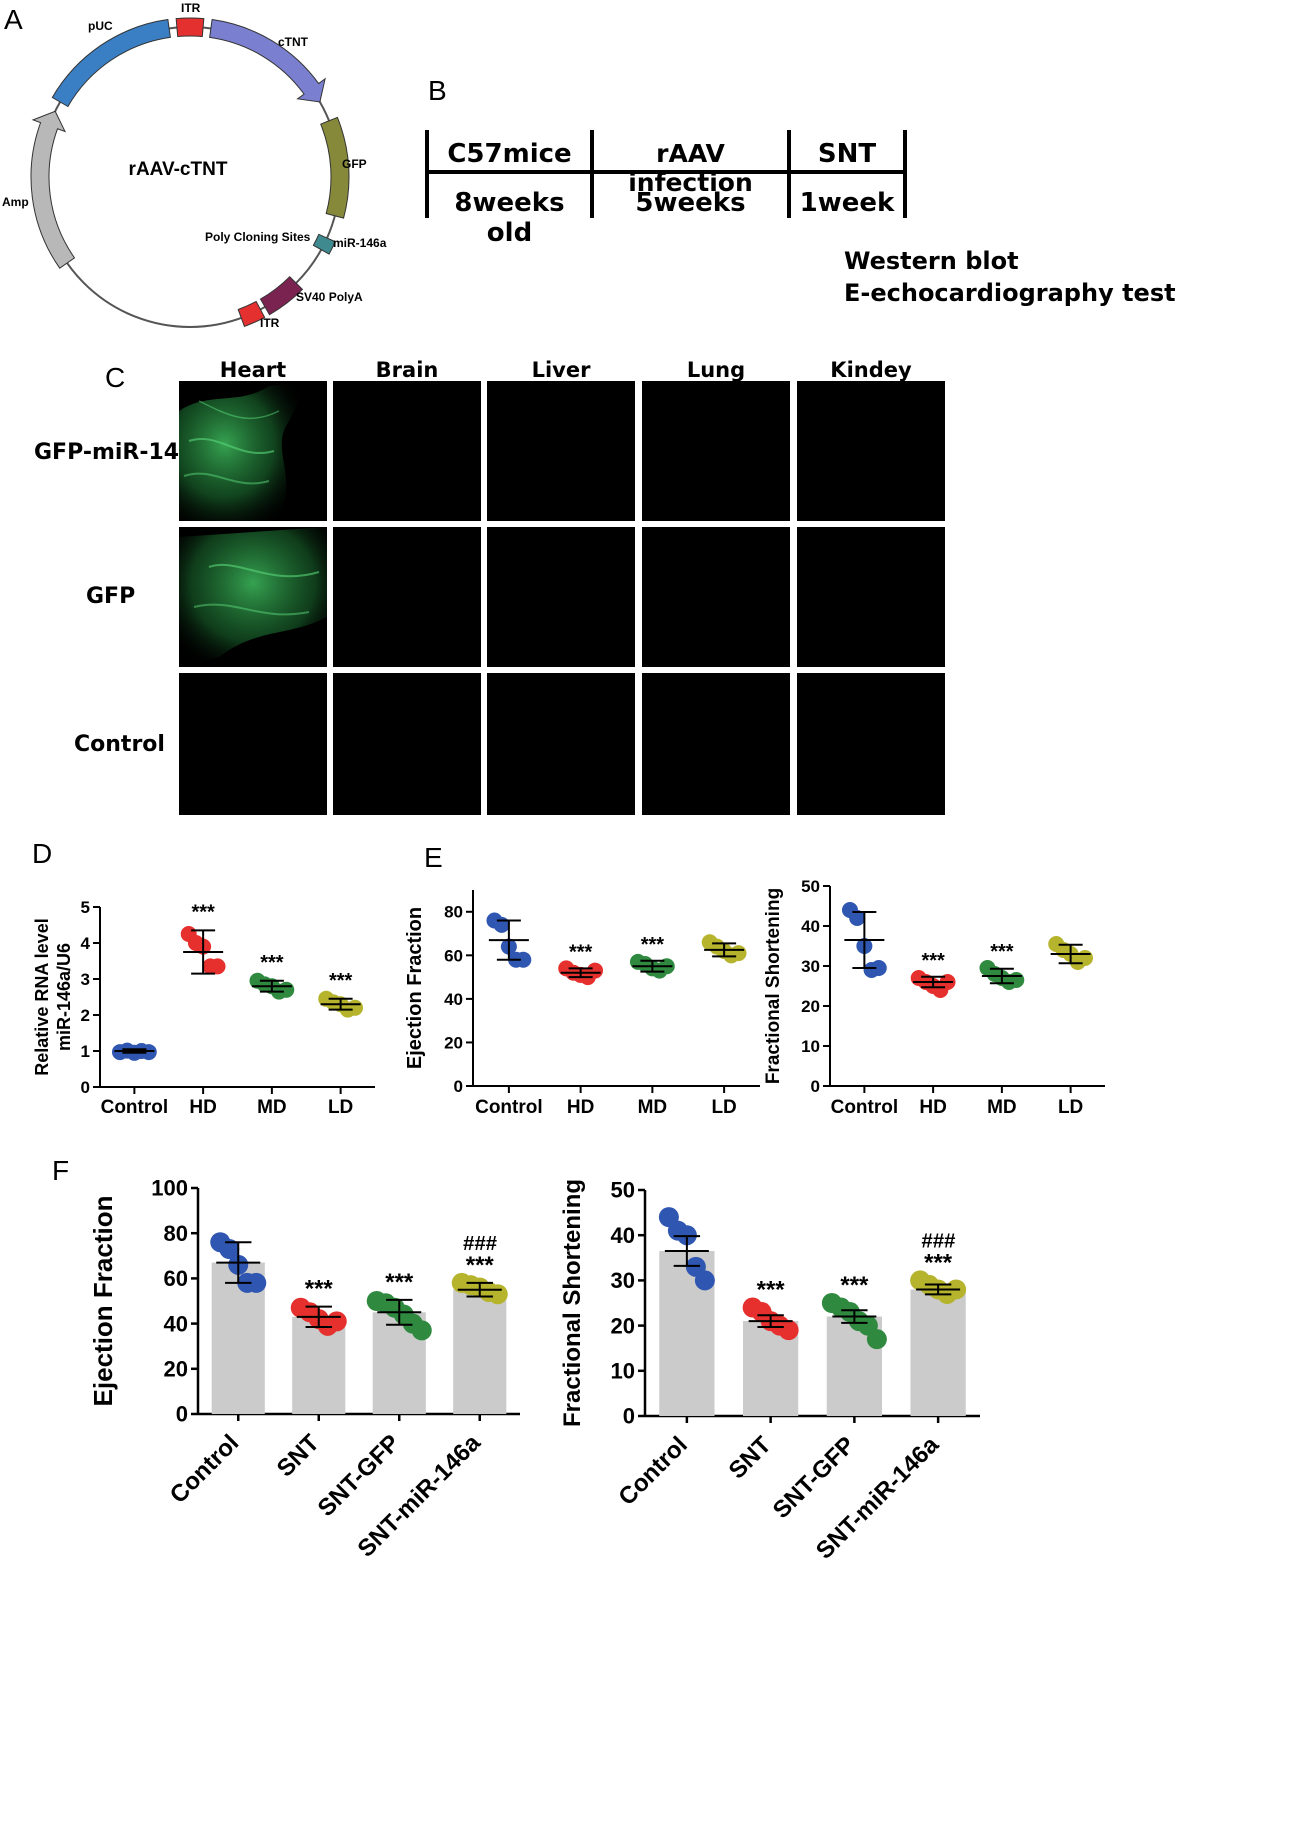  What do you see at coordinates (931, 261) in the screenshot?
I see `assay-western: Western blot` at bounding box center [931, 261].